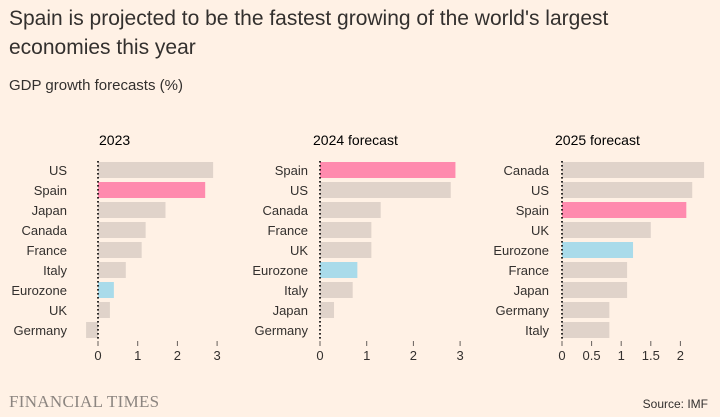 Image resolution: width=720 pixels, height=417 pixels. I want to click on x-tick-label: 0.5, so click(592, 355).